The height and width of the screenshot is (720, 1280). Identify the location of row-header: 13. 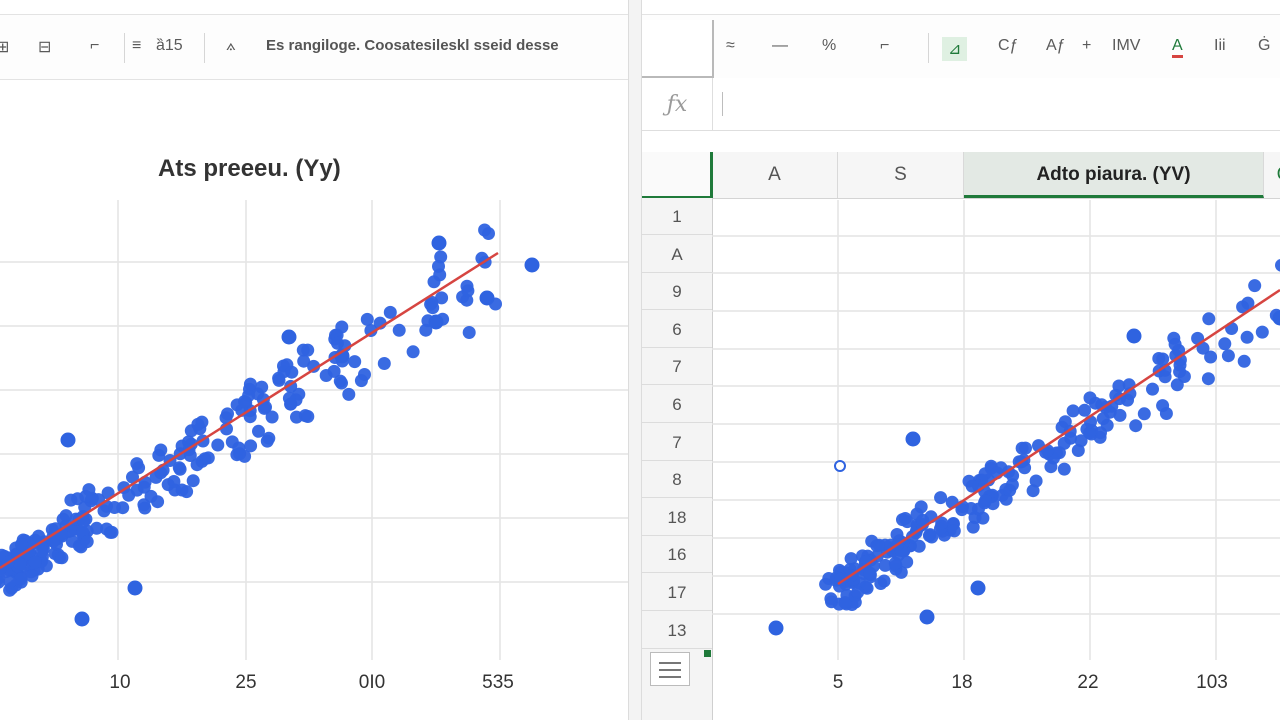
(677, 630).